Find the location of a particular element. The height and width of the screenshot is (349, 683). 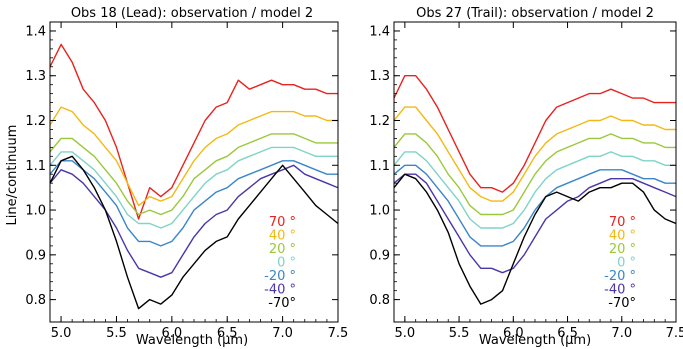

panel-title: Obs 27 (Trail): observation / model 2 is located at coordinates (535, 13).